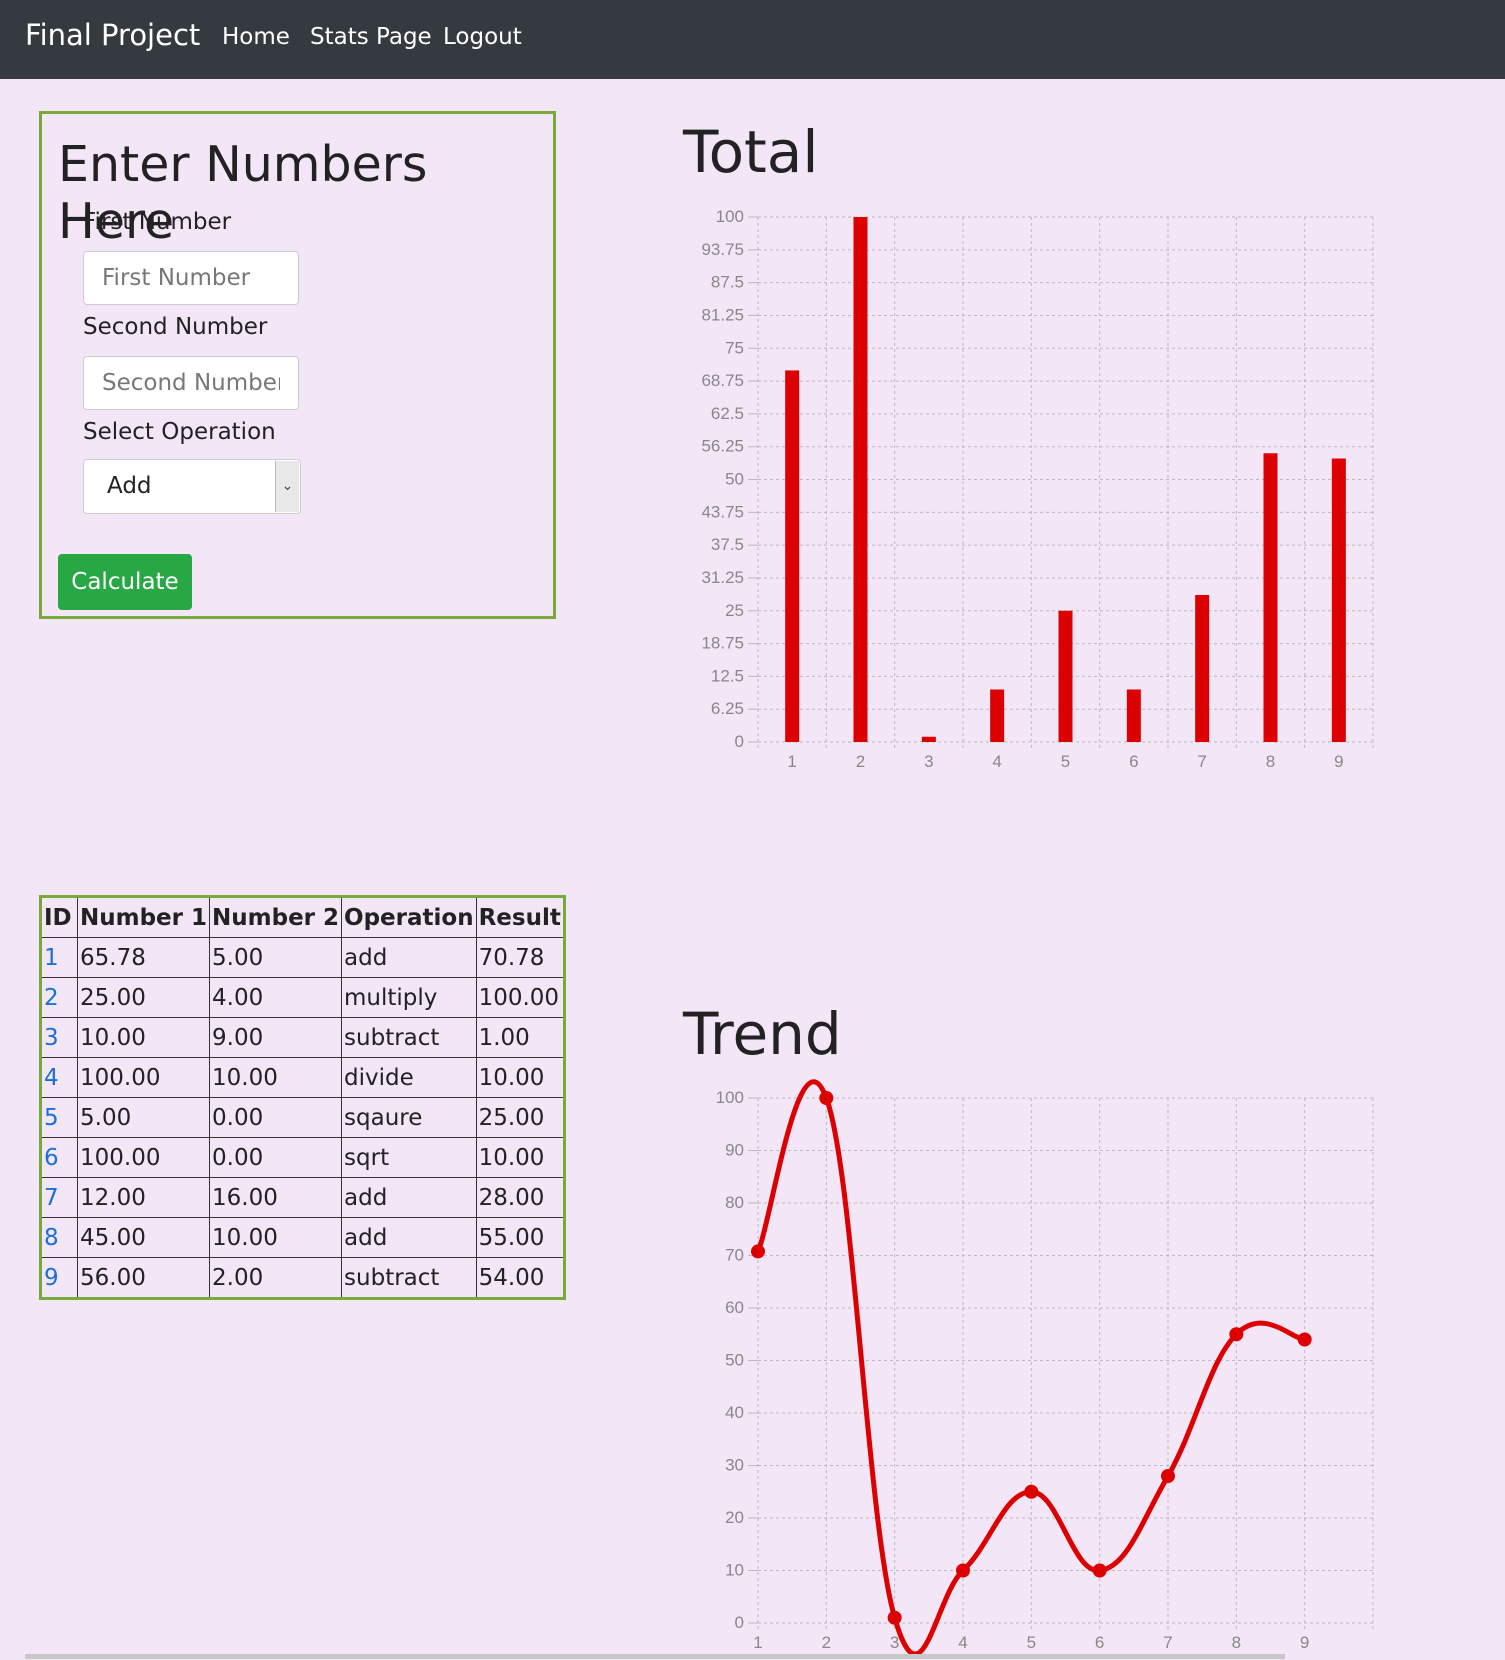  Describe the element at coordinates (143, 957) in the screenshot. I see `cell-number-1: 65.78` at that location.